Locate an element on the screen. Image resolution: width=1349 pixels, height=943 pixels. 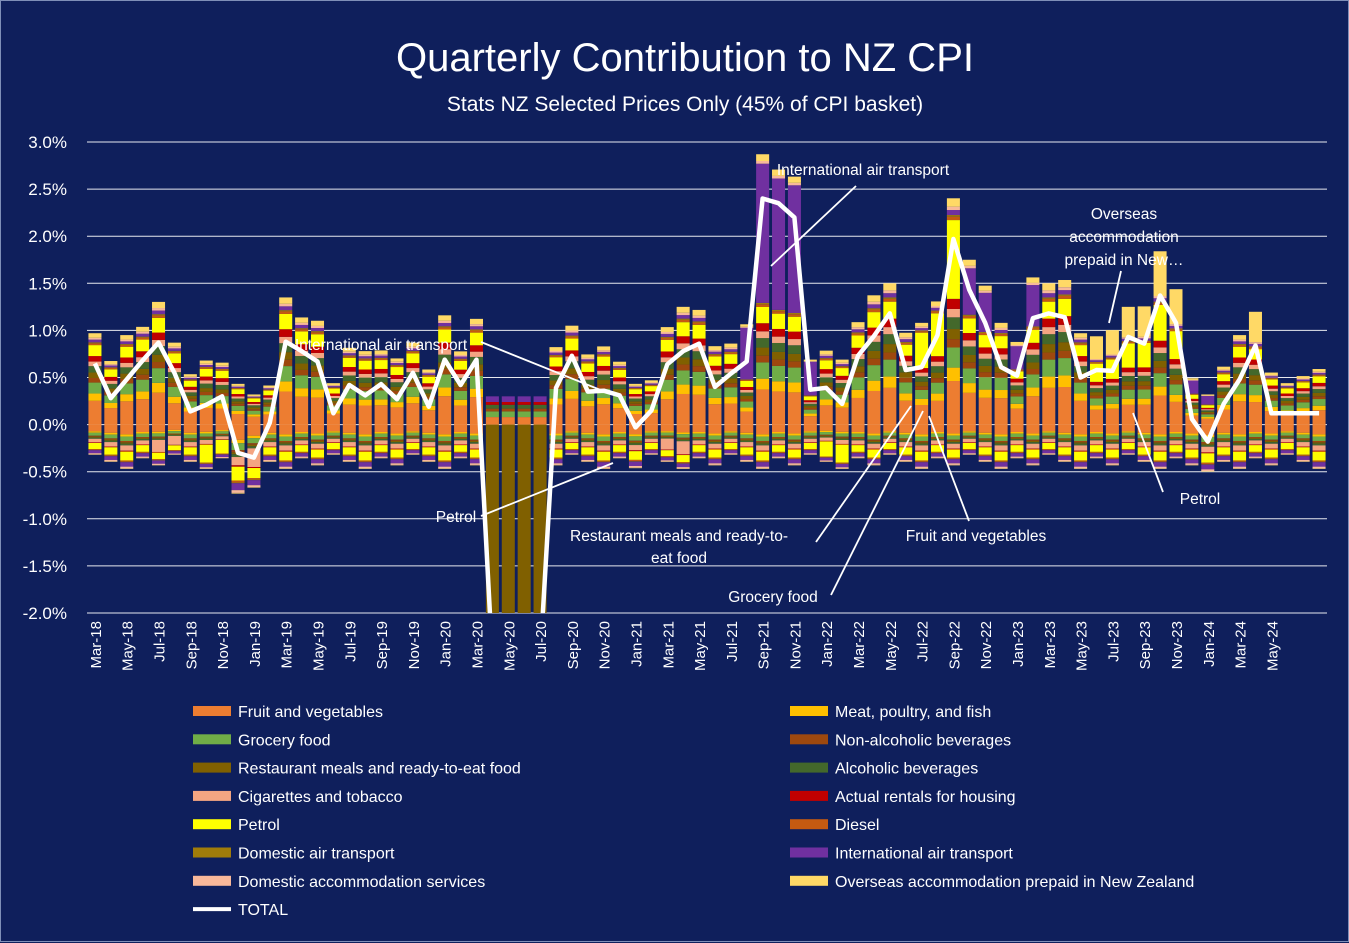
x-tick-label: Jan-19 is located at coordinates (255, 644).